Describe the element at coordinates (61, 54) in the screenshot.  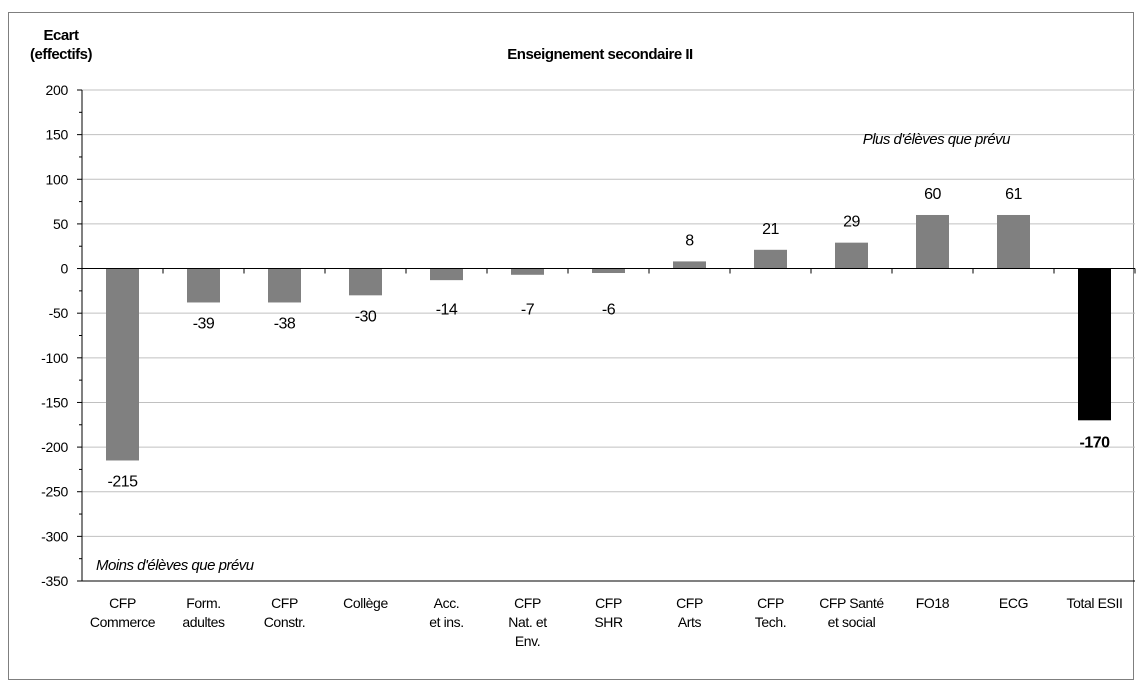
I see `y-axis-label-line-2: (effectifs)` at that location.